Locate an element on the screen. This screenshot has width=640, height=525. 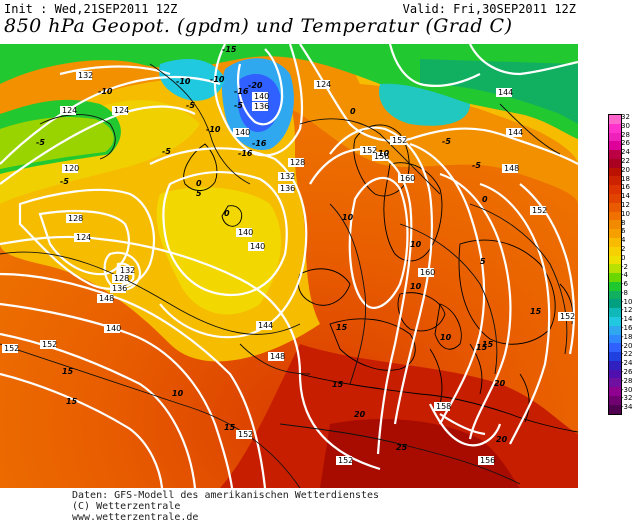
colorbar-label: 18 is located at coordinates (625, 178).